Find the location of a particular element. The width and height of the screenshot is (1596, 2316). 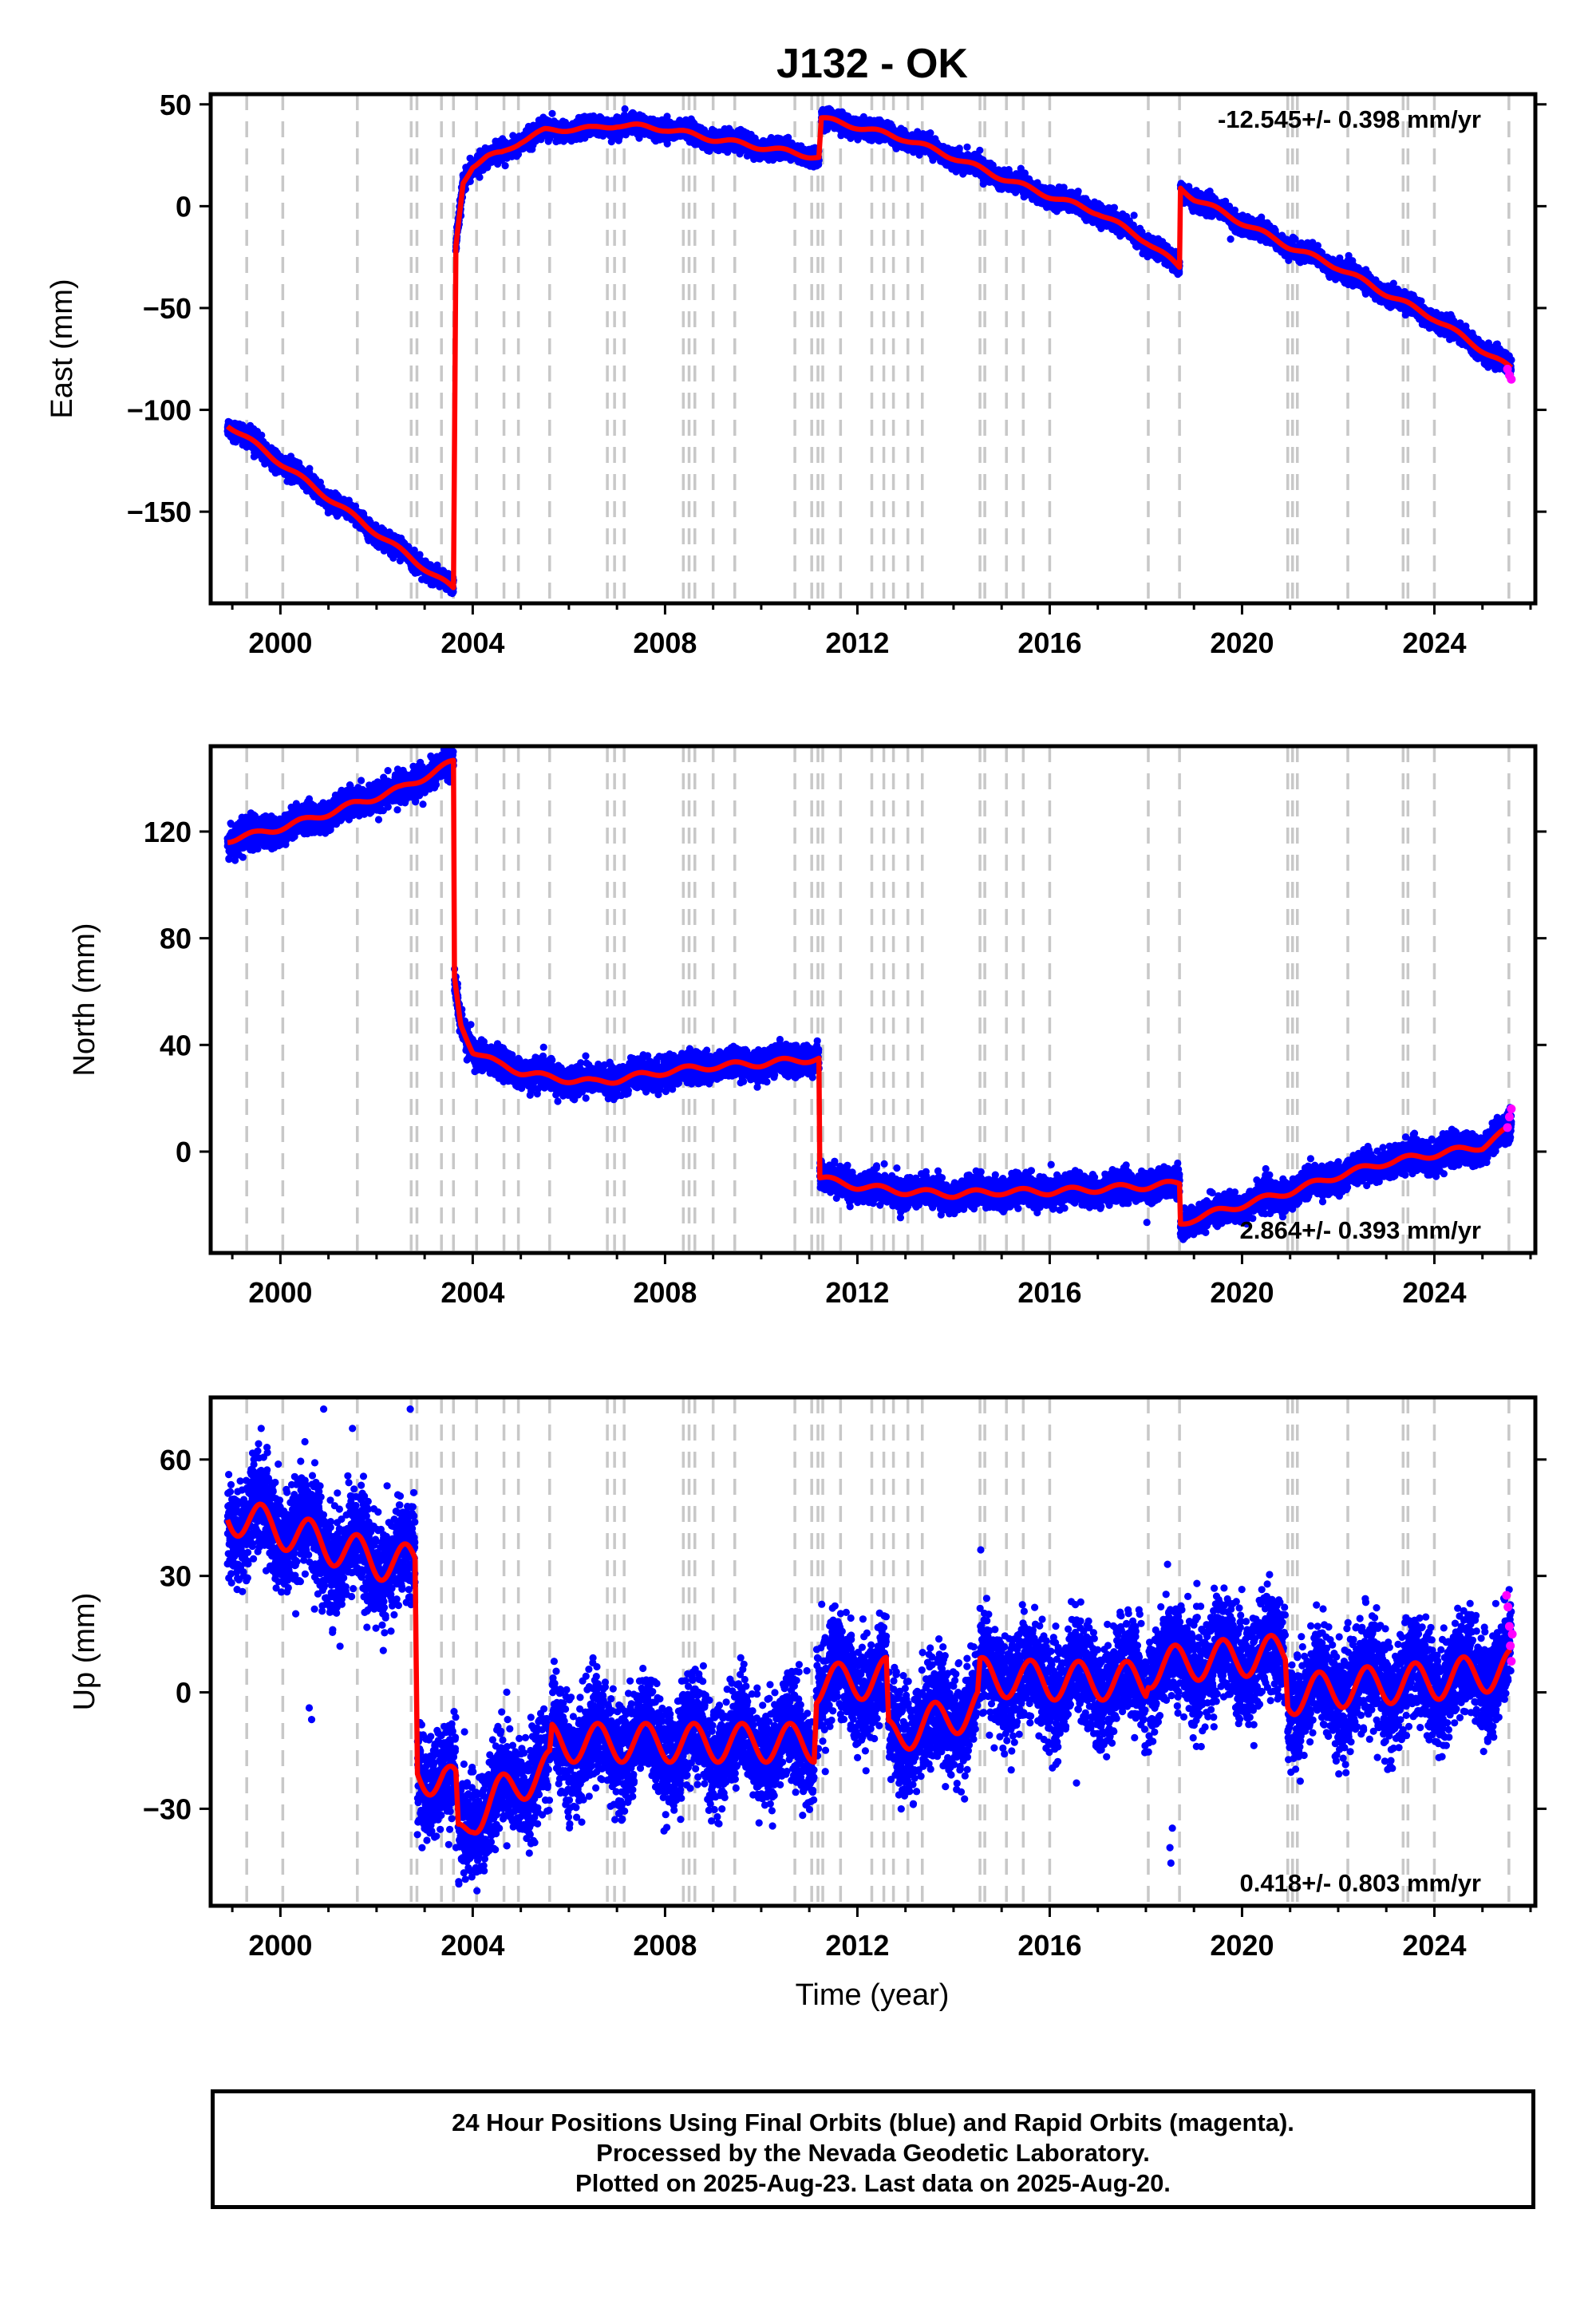

north-y-axis-label: North (mm) is located at coordinates (84, 999).